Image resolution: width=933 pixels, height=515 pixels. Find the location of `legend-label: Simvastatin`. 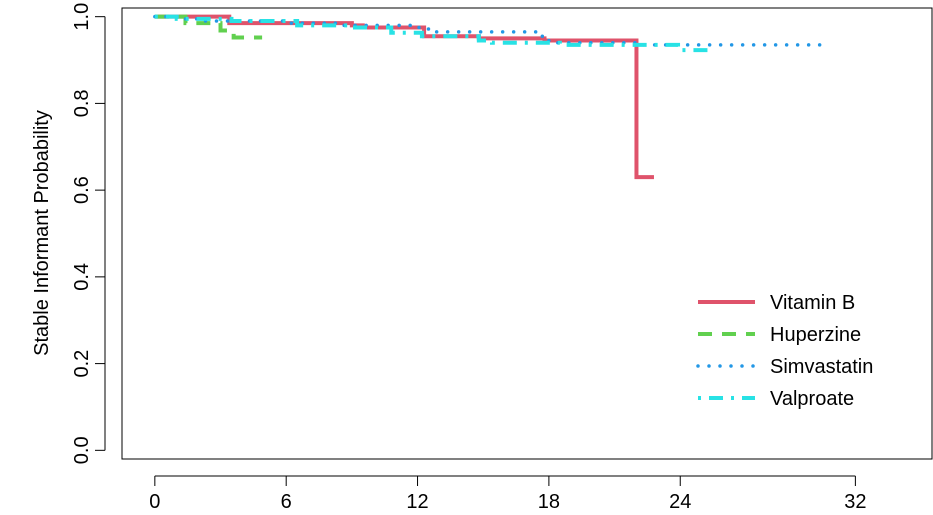

legend-label: Simvastatin is located at coordinates (821, 367).